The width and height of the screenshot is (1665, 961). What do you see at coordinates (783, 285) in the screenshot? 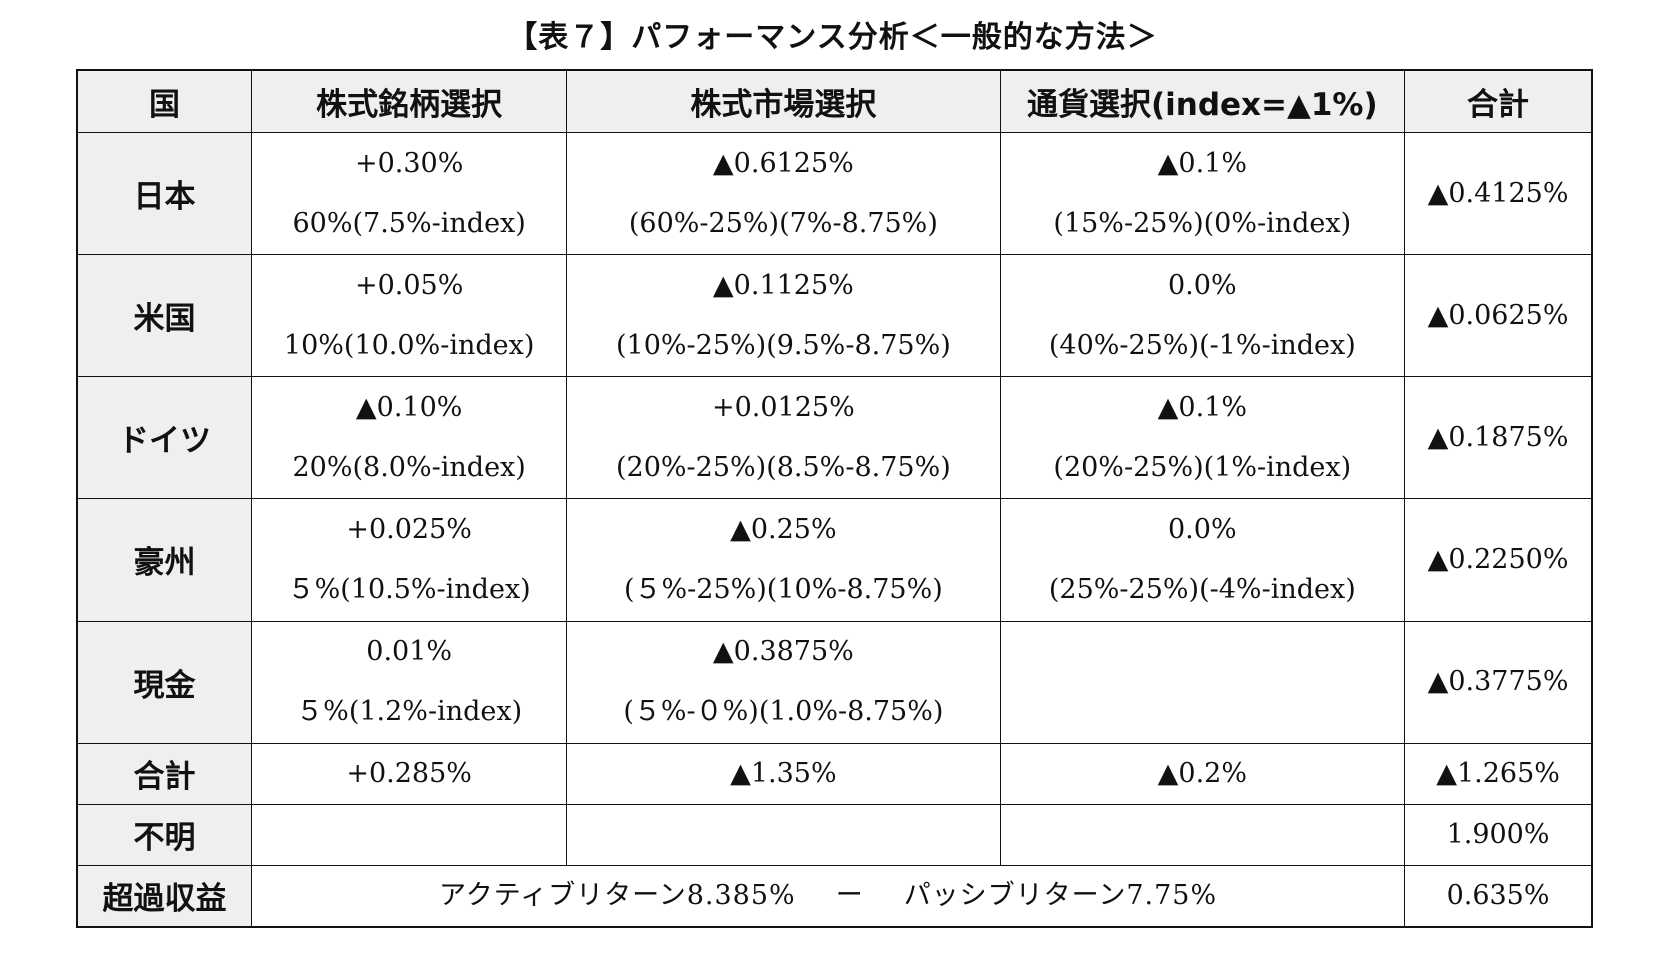
I see `cell-value: ▲0.1125%` at bounding box center [783, 285].